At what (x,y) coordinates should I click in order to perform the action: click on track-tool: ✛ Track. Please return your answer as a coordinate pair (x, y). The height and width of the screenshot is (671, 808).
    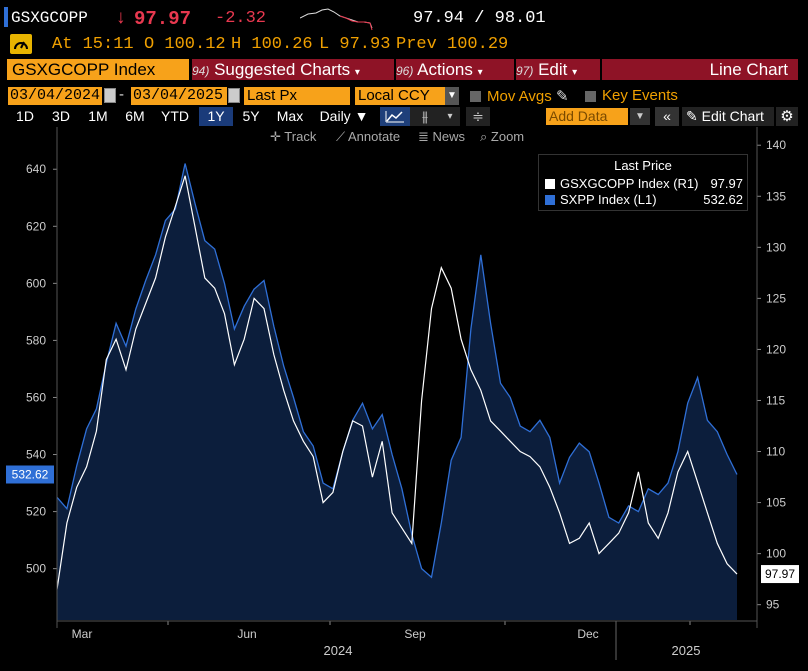
    Looking at the image, I should click on (293, 137).